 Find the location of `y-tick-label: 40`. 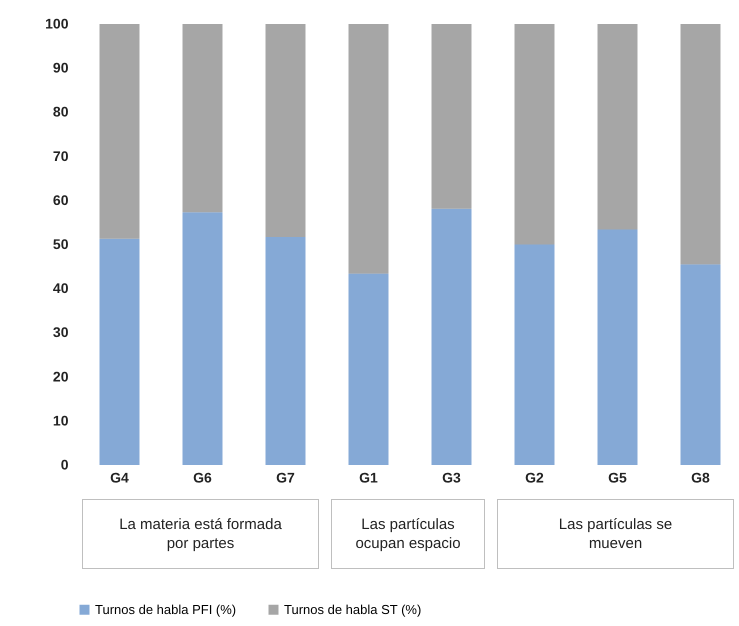

y-tick-label: 40 is located at coordinates (60, 288).